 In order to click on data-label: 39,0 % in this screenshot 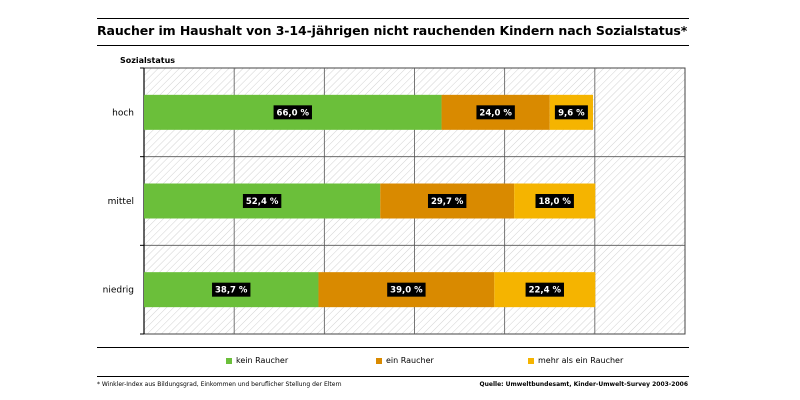, I will do `click(406, 291)`.